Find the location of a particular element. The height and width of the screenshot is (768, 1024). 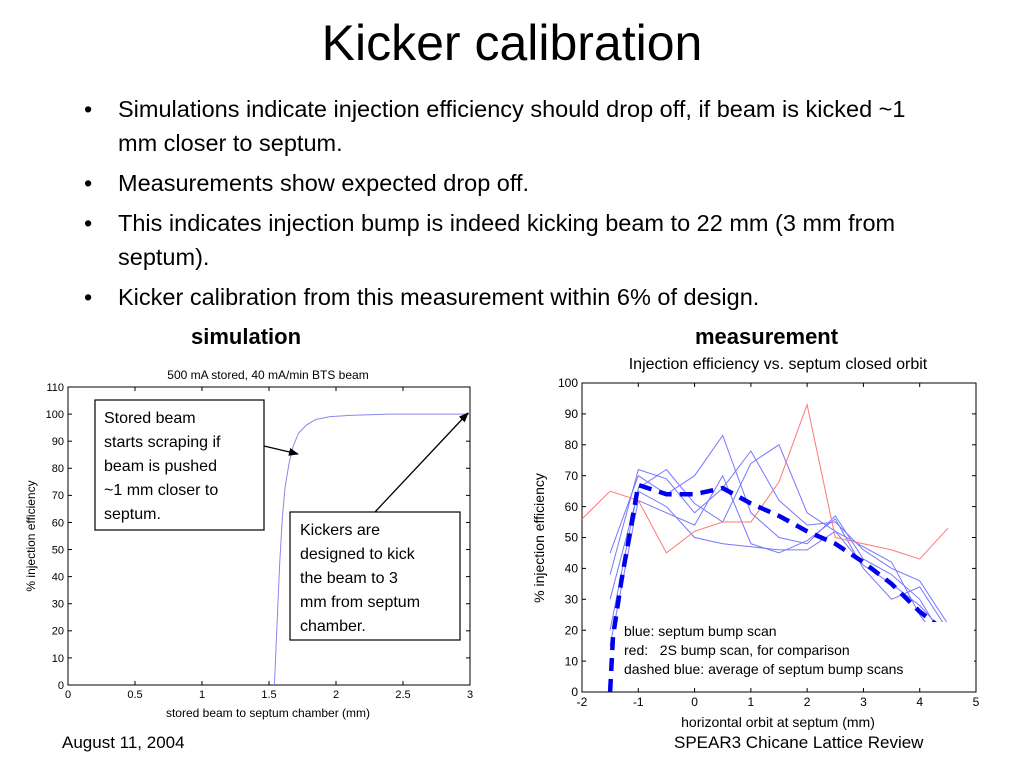

annotation-line: starts scraping if is located at coordinates (162, 442).